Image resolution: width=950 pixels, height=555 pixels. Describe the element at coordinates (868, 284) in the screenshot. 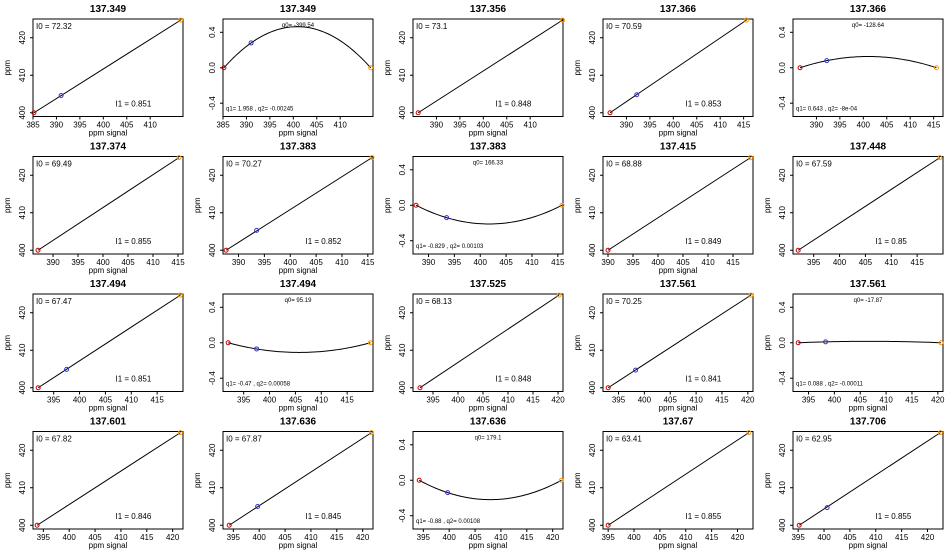

I see `chart-title: 137.561` at that location.